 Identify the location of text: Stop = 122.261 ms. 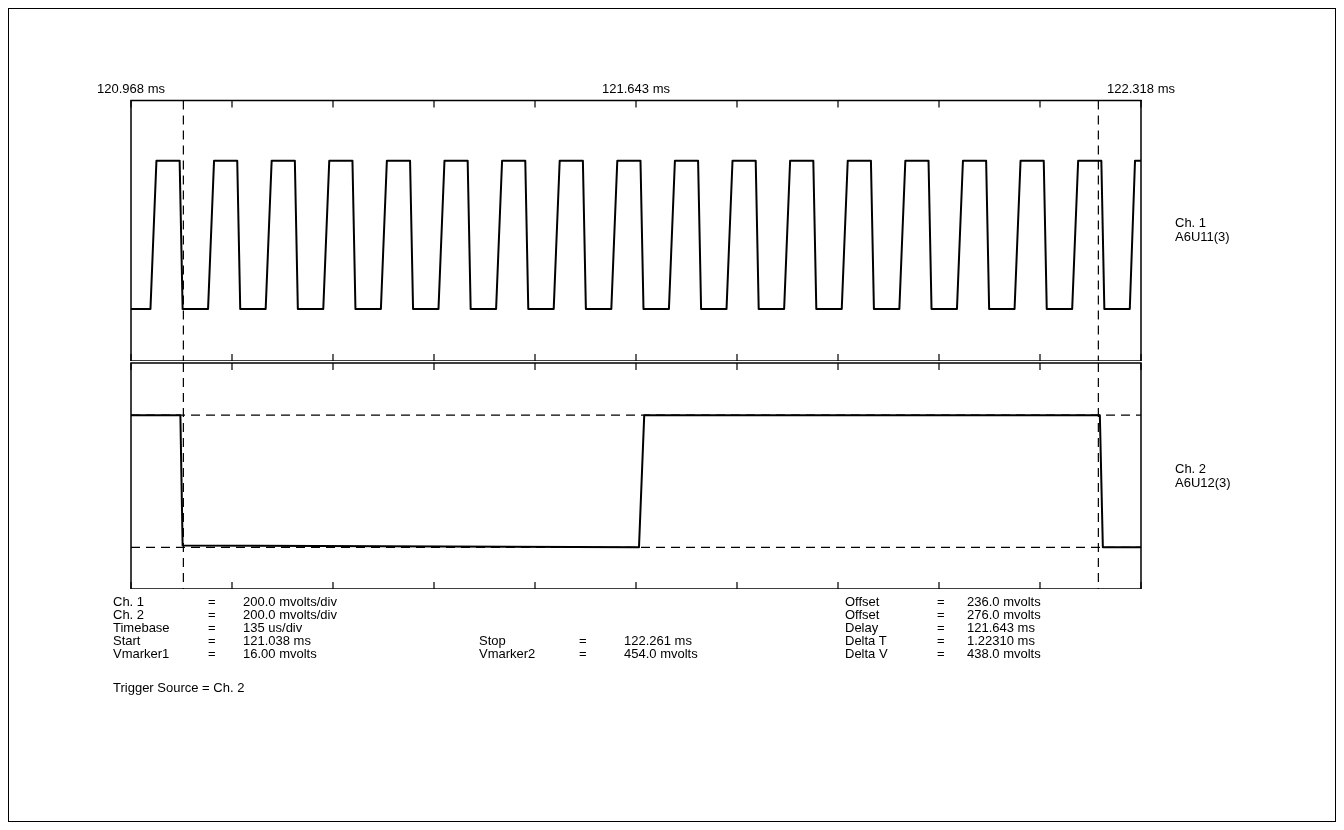
(585, 640).